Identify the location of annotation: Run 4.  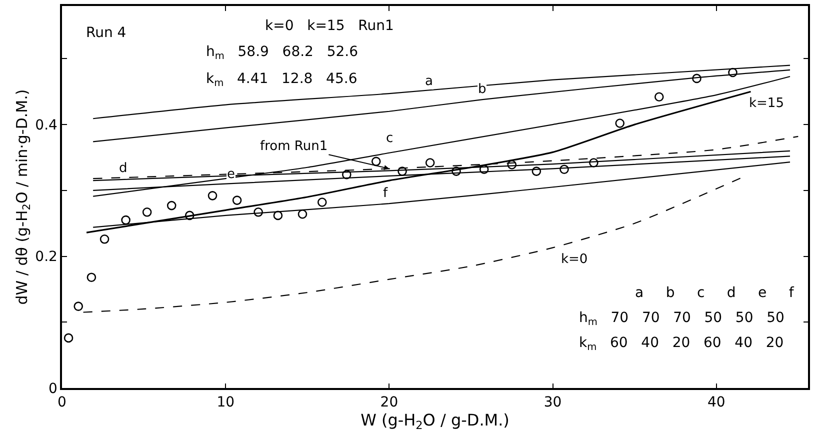
(106, 33).